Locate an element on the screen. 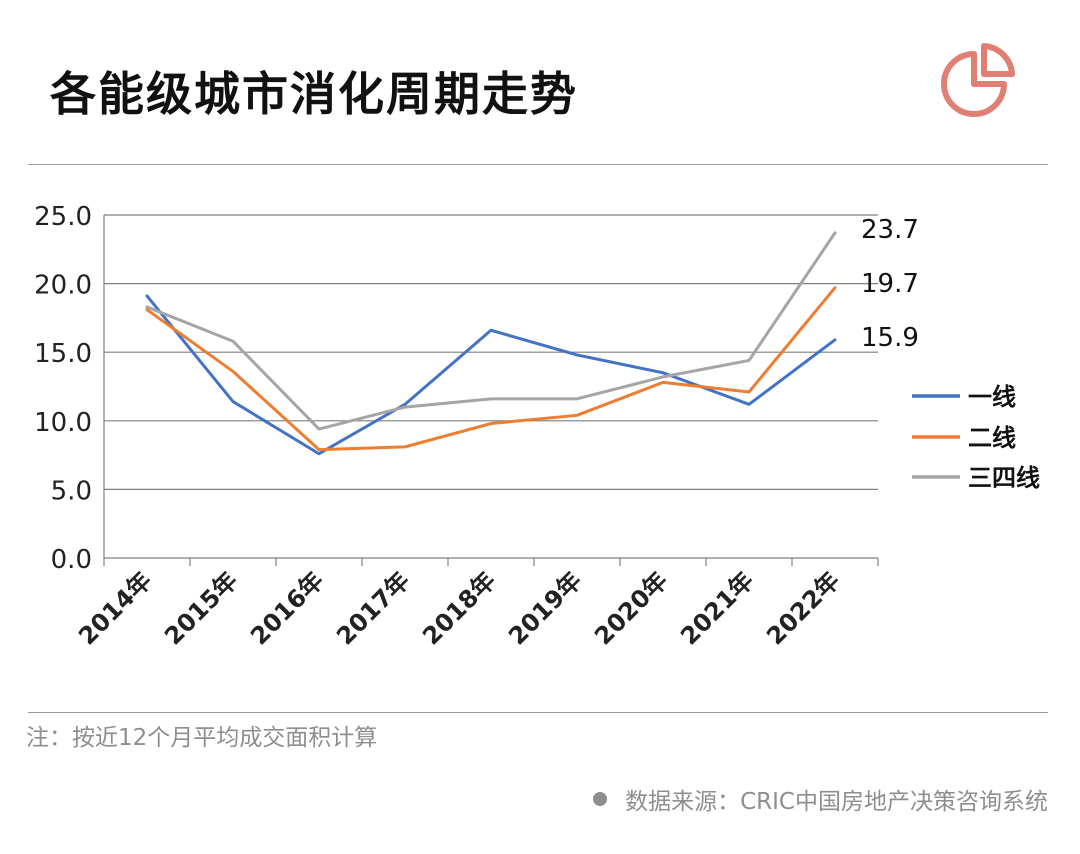 The width and height of the screenshot is (1080, 854). x-tick-label: 2021年 is located at coordinates (717, 608).